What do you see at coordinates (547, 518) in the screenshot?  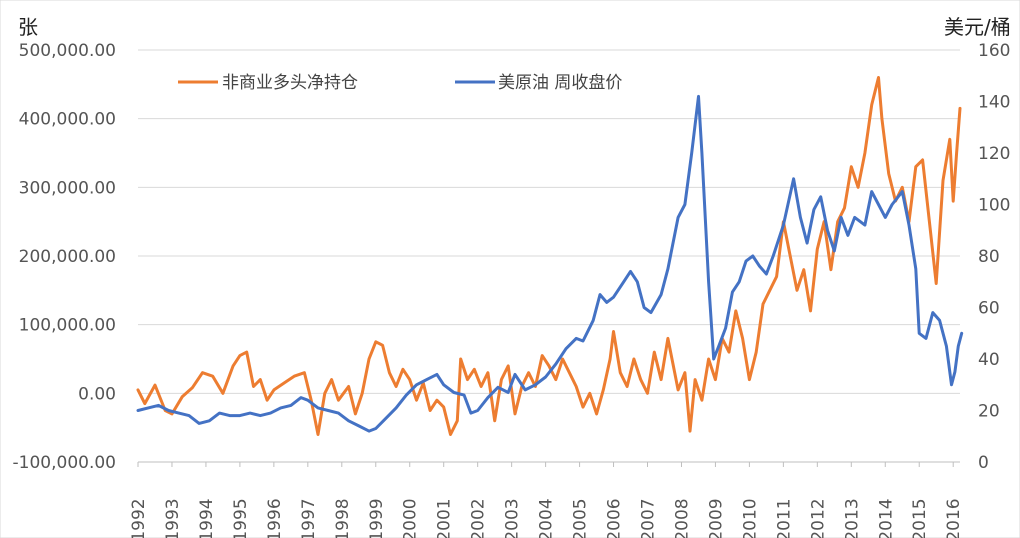 I see `x-tick-label: 2004` at bounding box center [547, 518].